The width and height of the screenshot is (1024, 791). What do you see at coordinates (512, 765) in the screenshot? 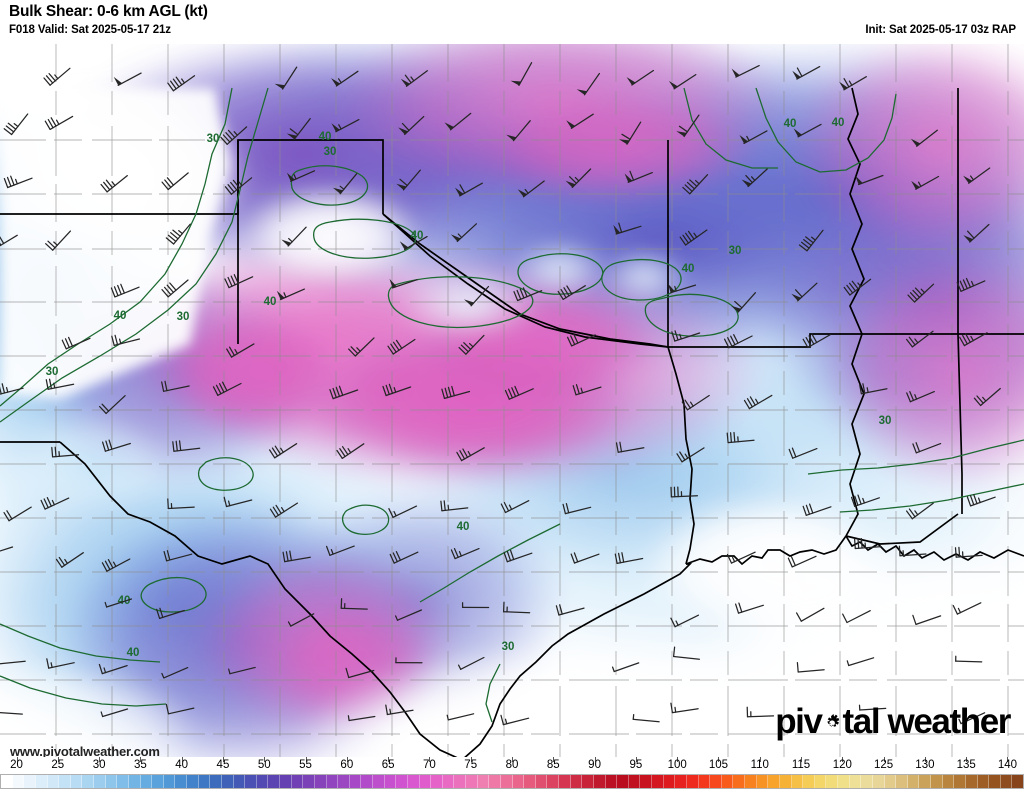
I see `colorbar-tick-label: 80` at bounding box center [512, 765].